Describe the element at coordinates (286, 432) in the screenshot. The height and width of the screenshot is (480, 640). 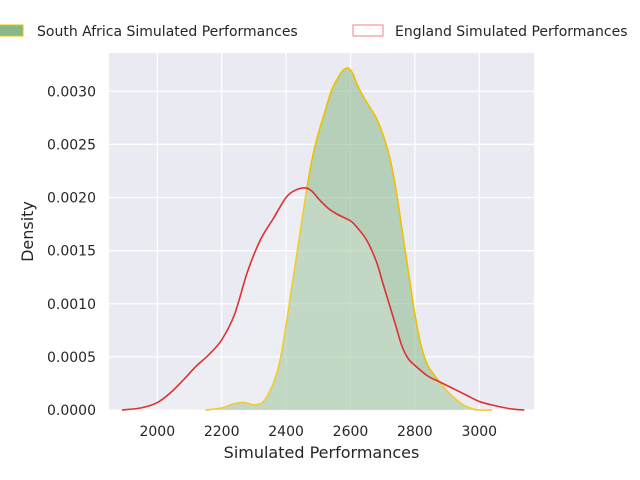
I see `x-tick-label: 2400` at that location.